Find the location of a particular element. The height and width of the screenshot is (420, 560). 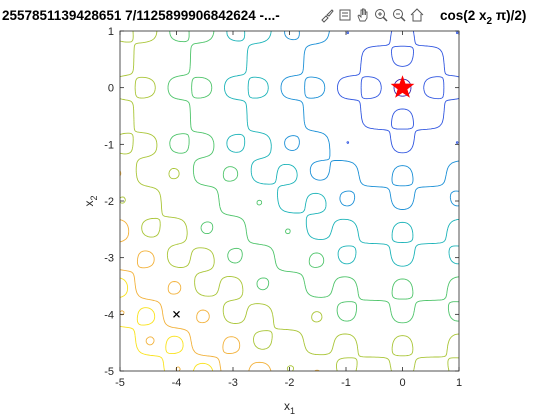

home-icon is located at coordinates (417, 15).